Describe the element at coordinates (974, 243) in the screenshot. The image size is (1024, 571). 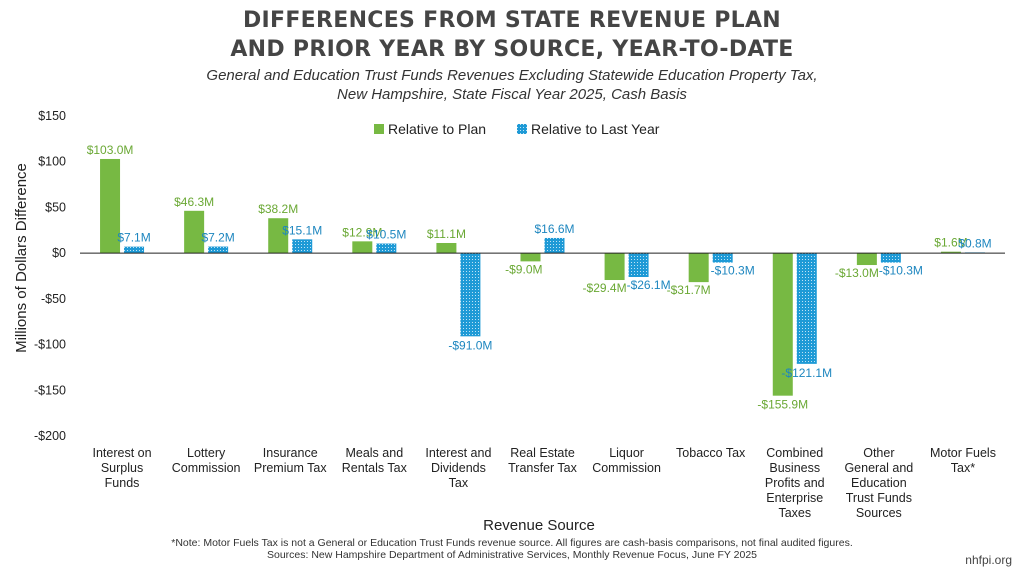
I see `data-label-last-year: $0.8M` at that location.